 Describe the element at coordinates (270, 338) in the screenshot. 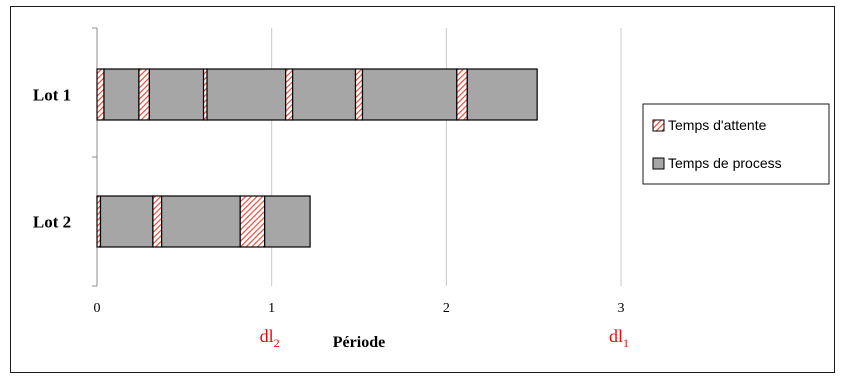

I see `deadline-label-dl2: dl2` at that location.